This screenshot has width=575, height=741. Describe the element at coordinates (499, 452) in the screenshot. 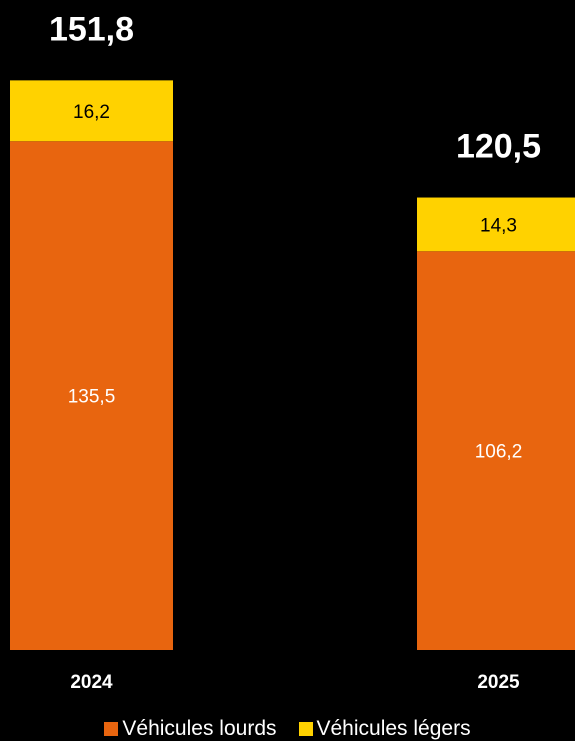

I see `bar-value-label-2025-heavy: 106,2` at that location.